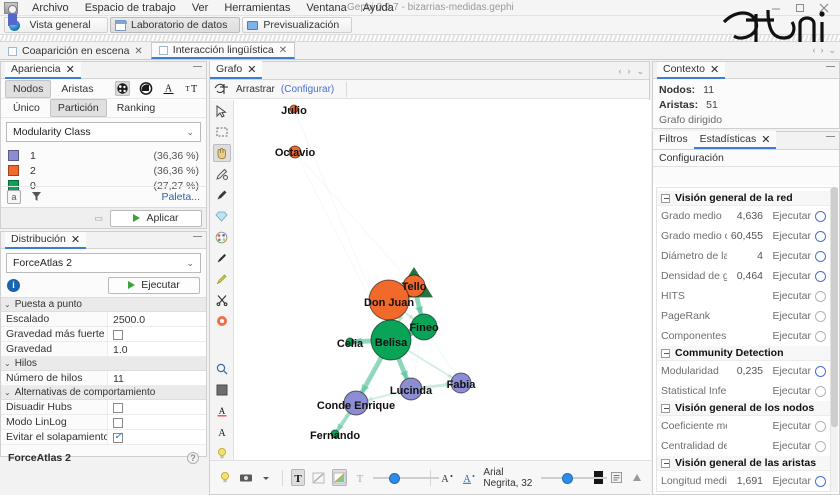 This screenshot has height=495, width=840. I want to click on workspace-button-laboratorio-de-datos: Laboratorio de datos, so click(175, 25).